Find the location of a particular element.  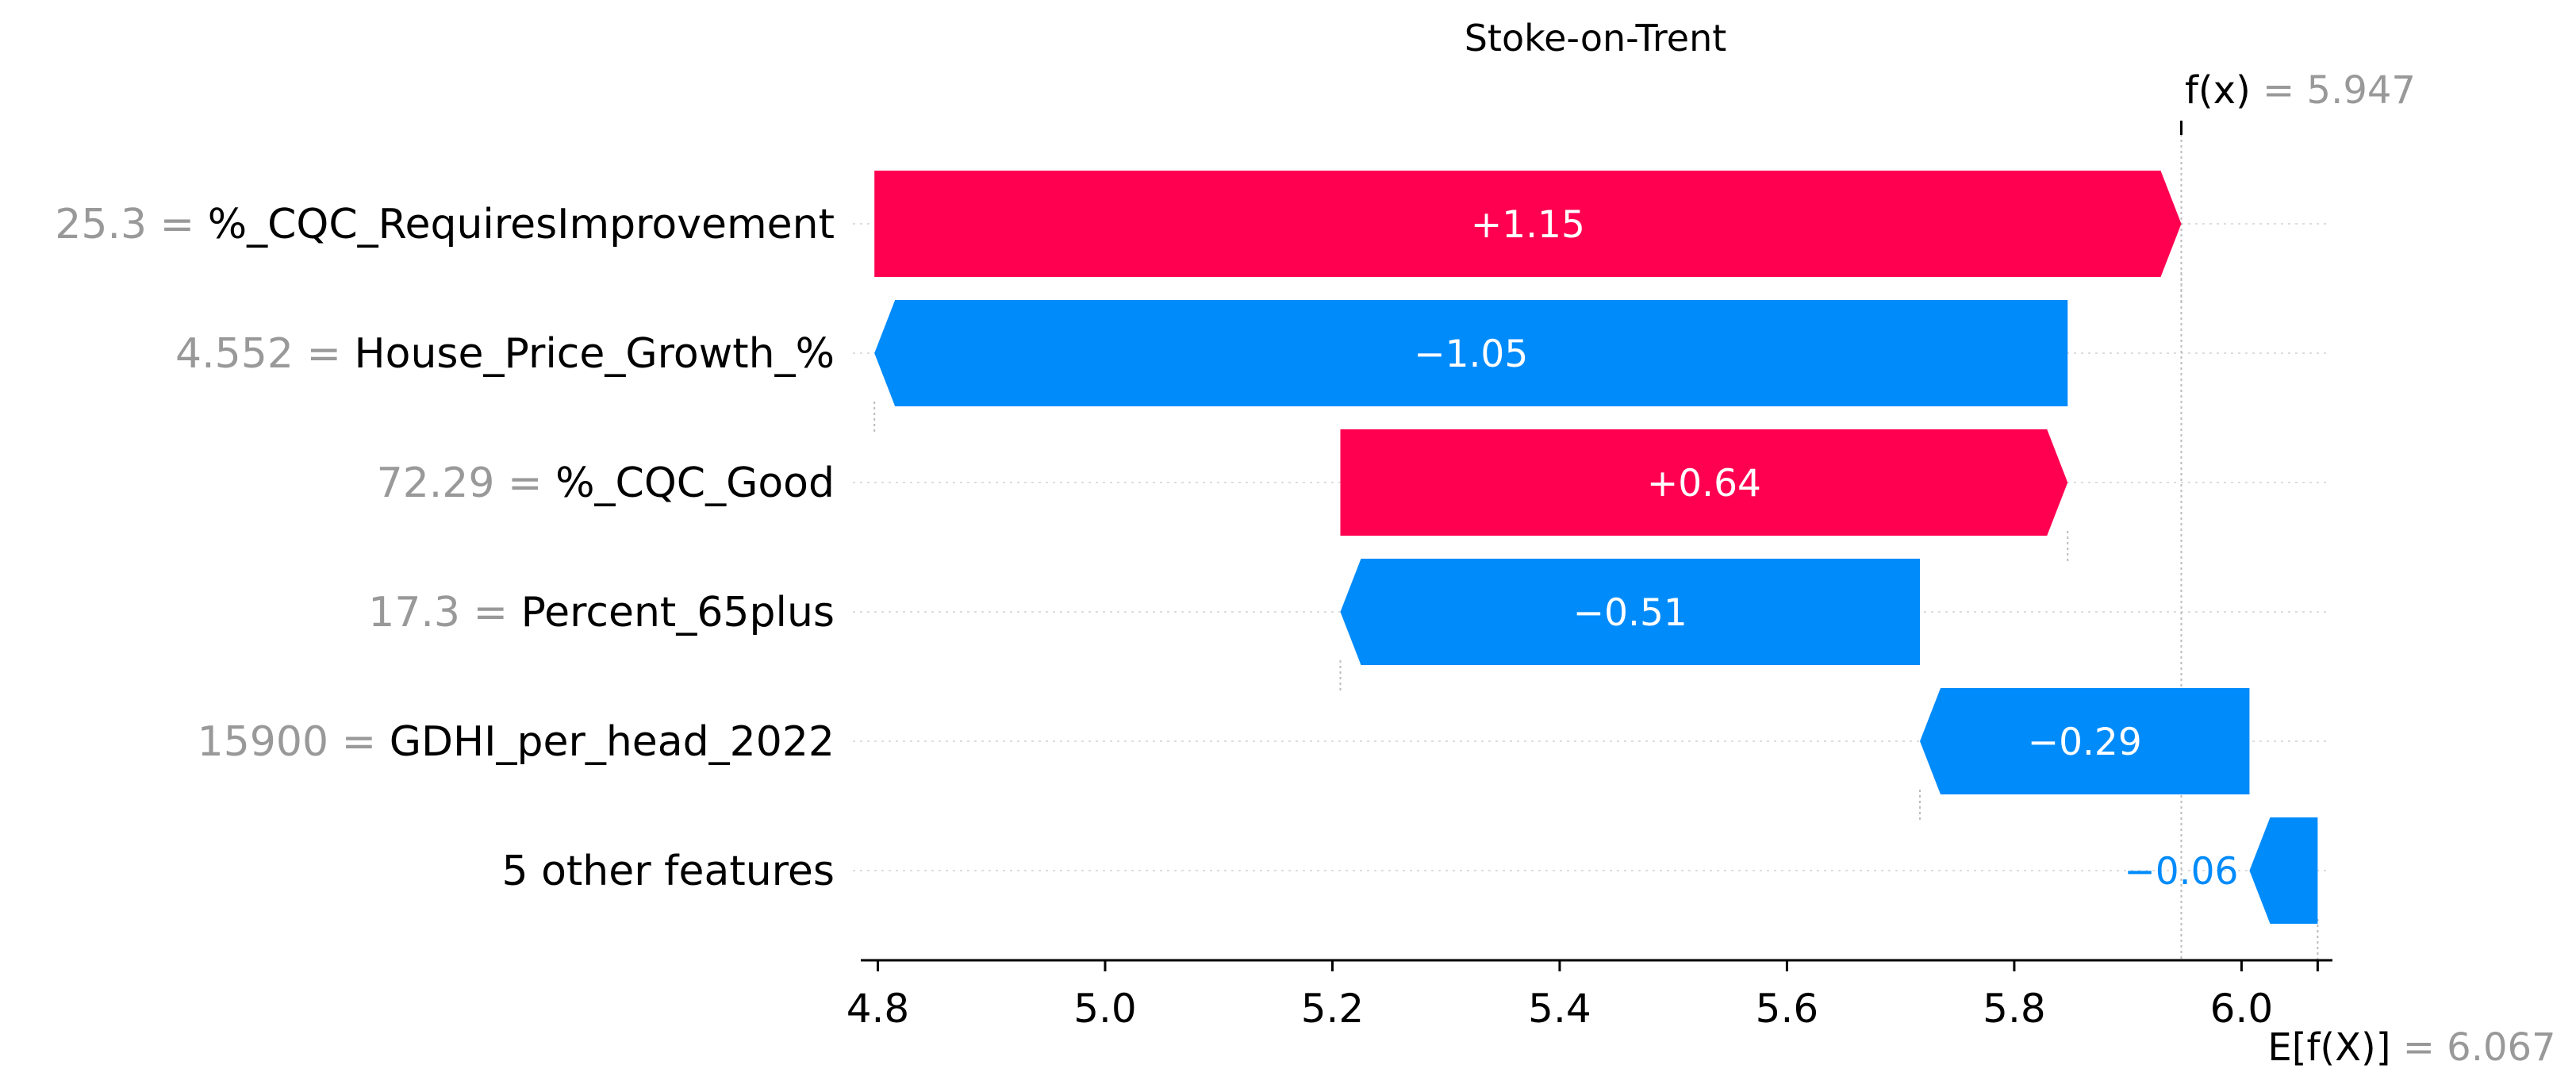

feature-label: 72.29 = %_CQC_Good is located at coordinates (606, 483).